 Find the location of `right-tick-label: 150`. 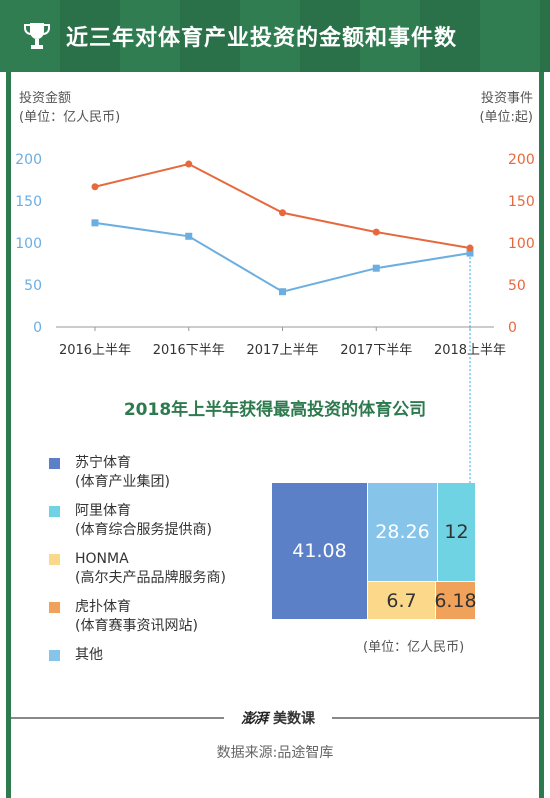

right-tick-label: 150 is located at coordinates (521, 202).